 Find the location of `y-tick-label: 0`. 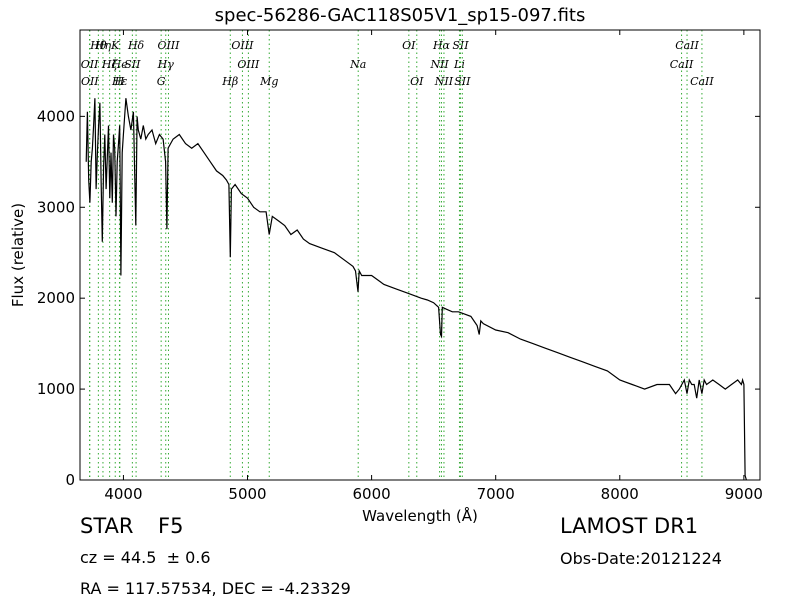

y-tick-label: 0 is located at coordinates (70, 480).